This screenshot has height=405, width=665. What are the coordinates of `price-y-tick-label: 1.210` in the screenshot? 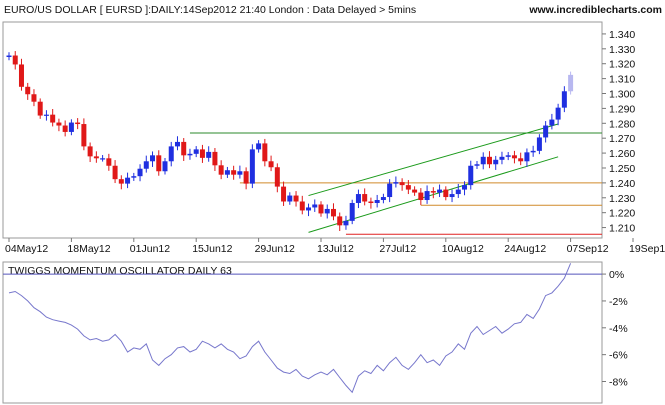 It's located at (622, 229).